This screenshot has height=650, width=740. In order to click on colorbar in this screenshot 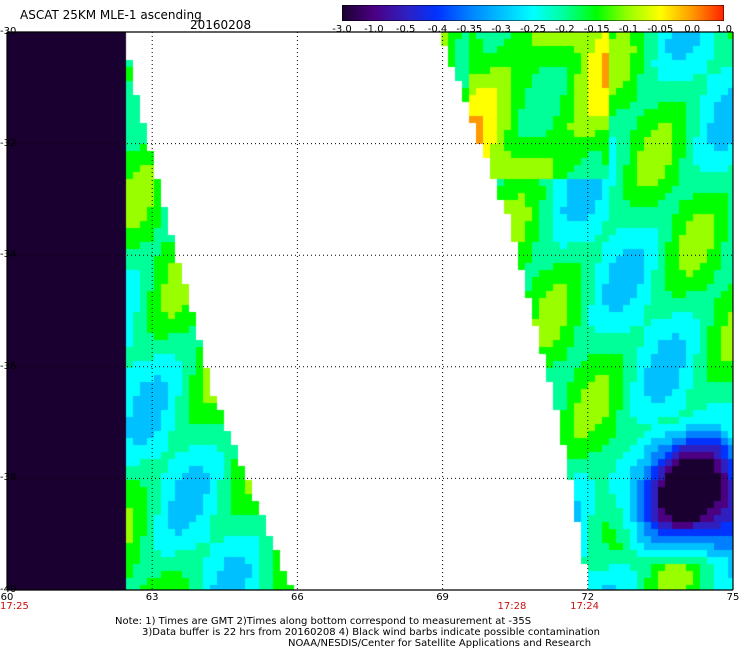, I will do `click(533, 13)`.